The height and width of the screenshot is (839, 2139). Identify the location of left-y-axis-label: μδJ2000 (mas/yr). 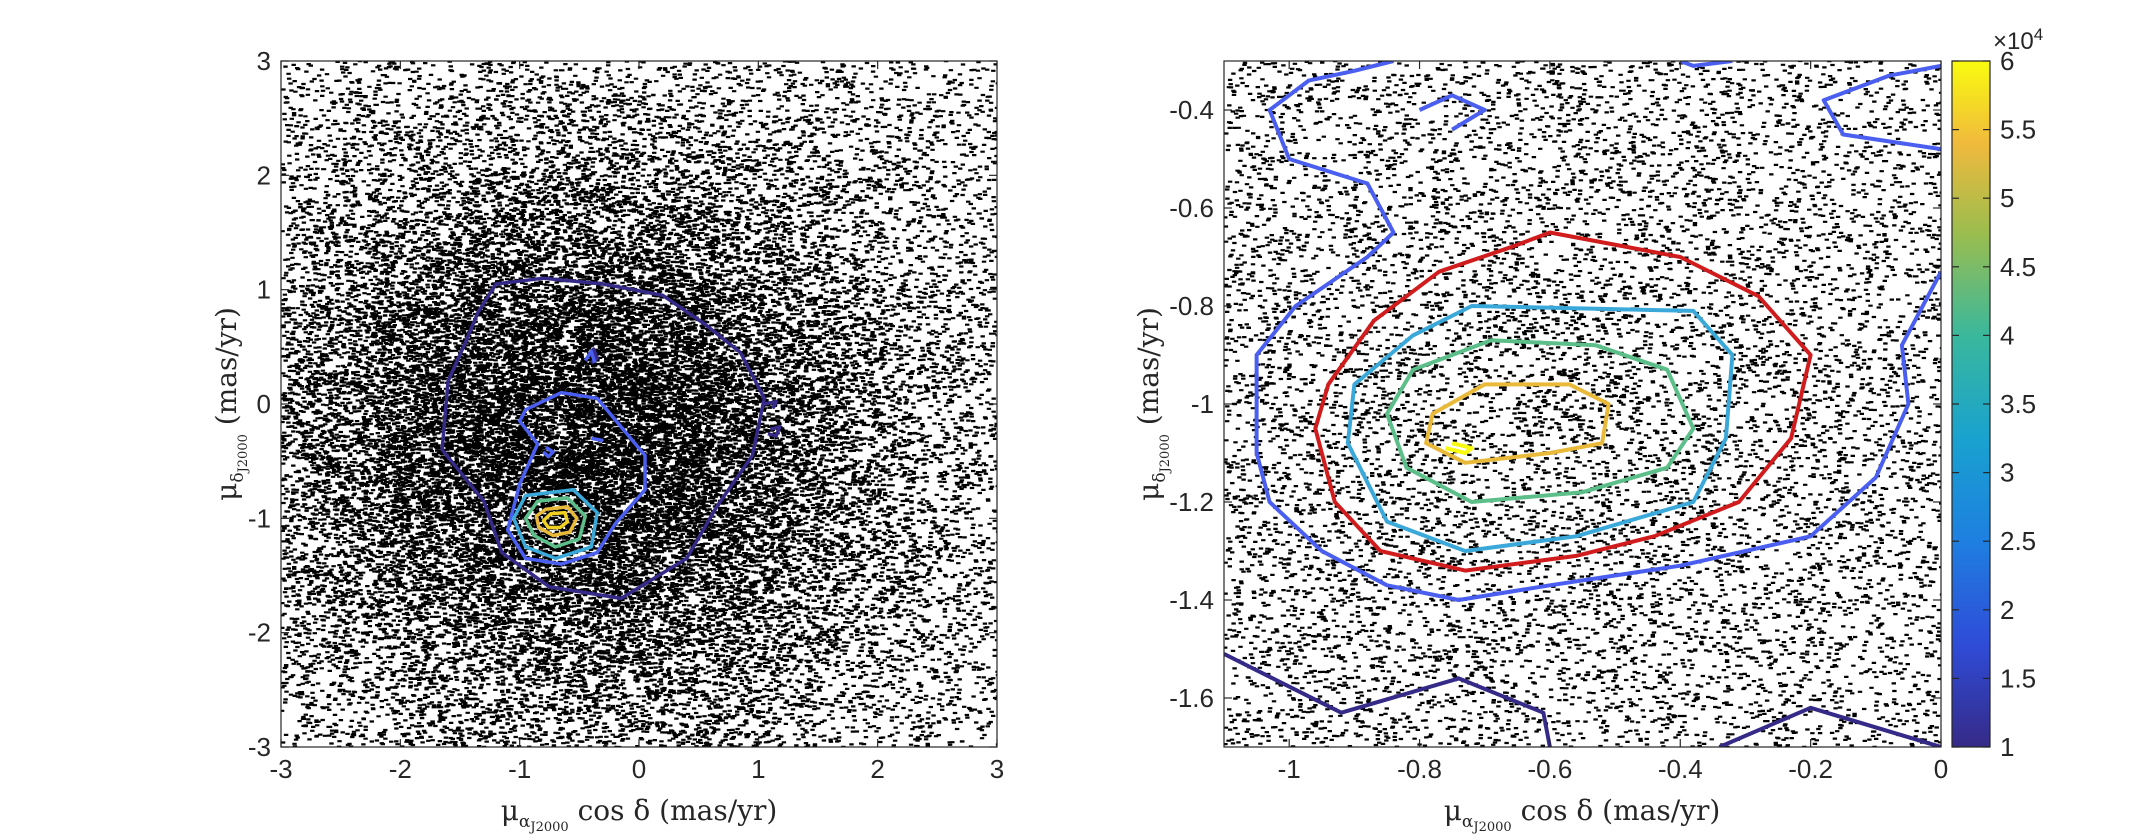
(230, 404).